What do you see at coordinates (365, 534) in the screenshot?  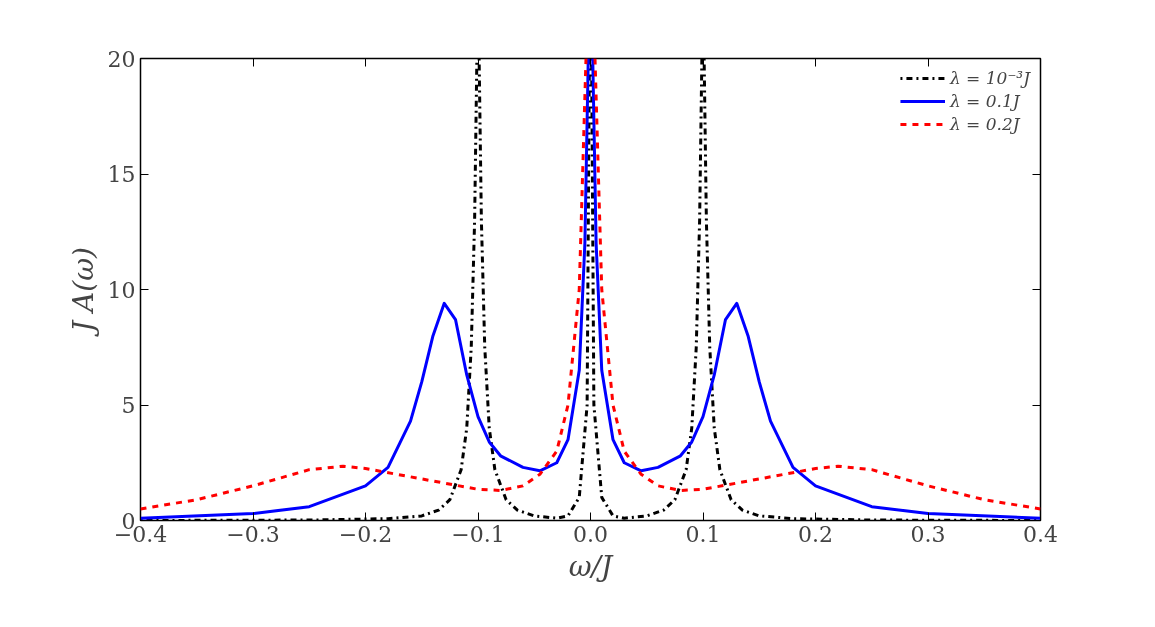 I see `x-tick-label: −0.2` at bounding box center [365, 534].